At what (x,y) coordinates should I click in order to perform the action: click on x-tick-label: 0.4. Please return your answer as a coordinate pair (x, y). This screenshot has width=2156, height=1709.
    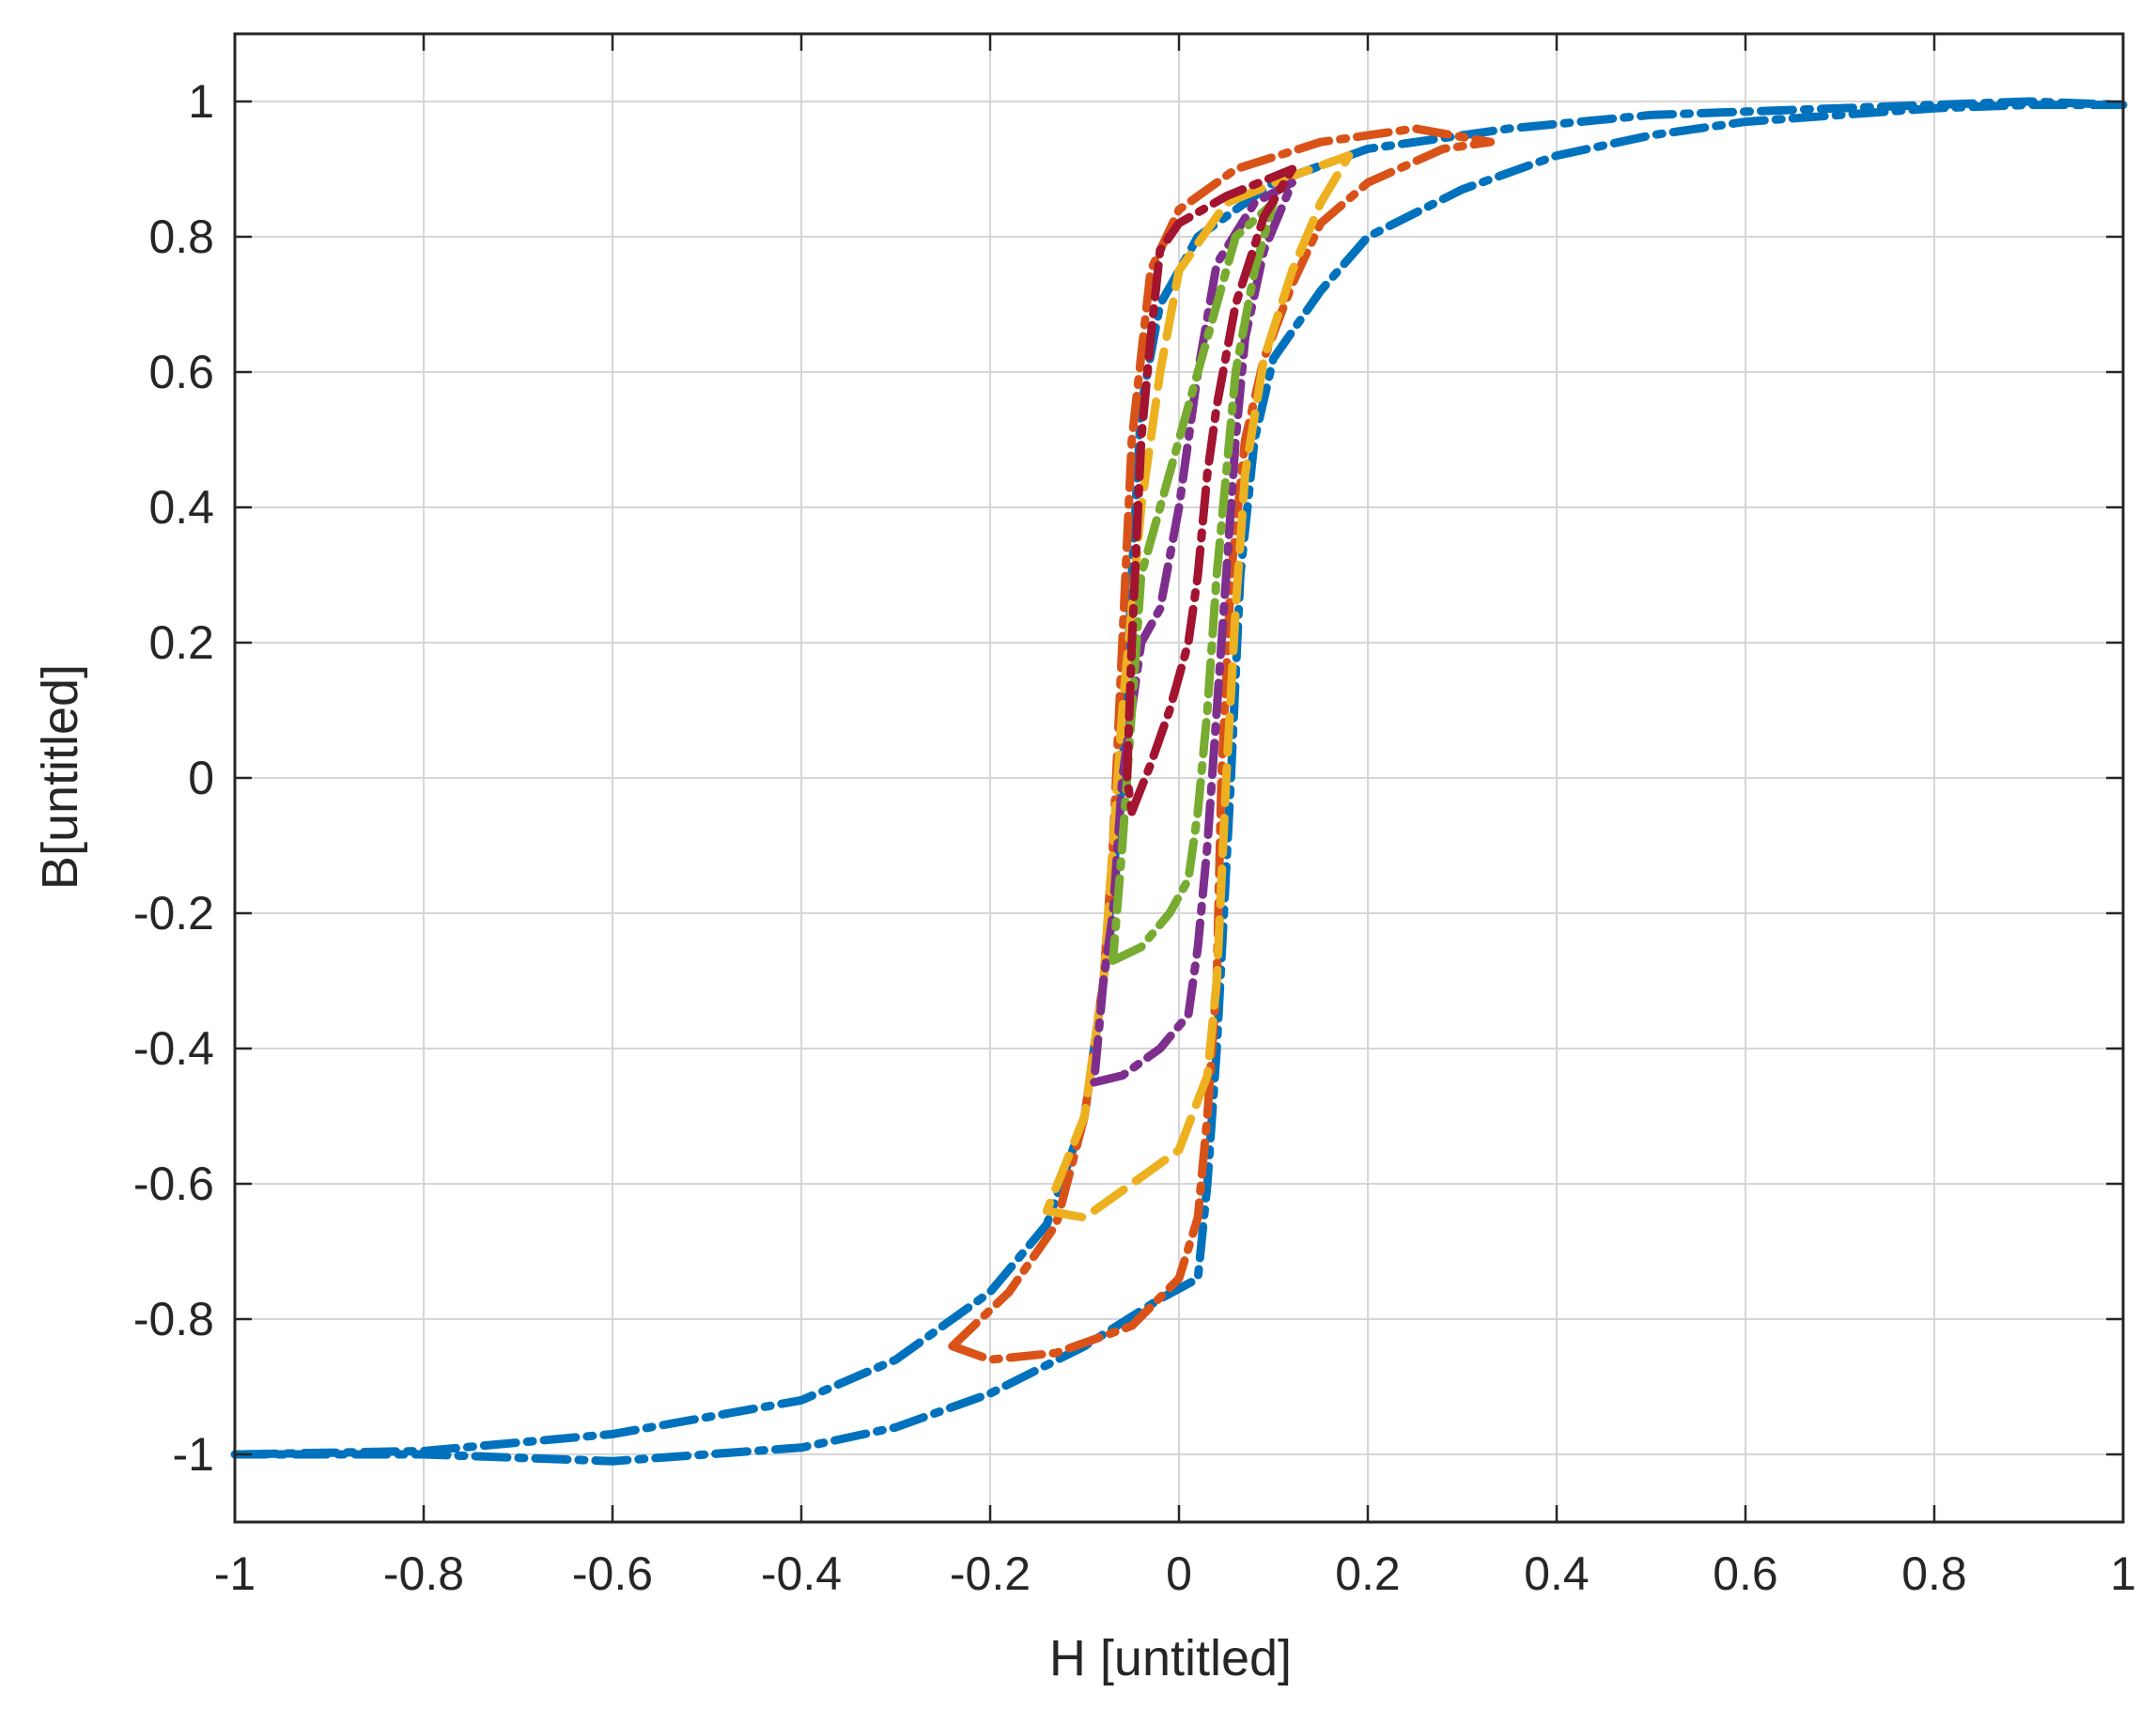
    Looking at the image, I should click on (1557, 1573).